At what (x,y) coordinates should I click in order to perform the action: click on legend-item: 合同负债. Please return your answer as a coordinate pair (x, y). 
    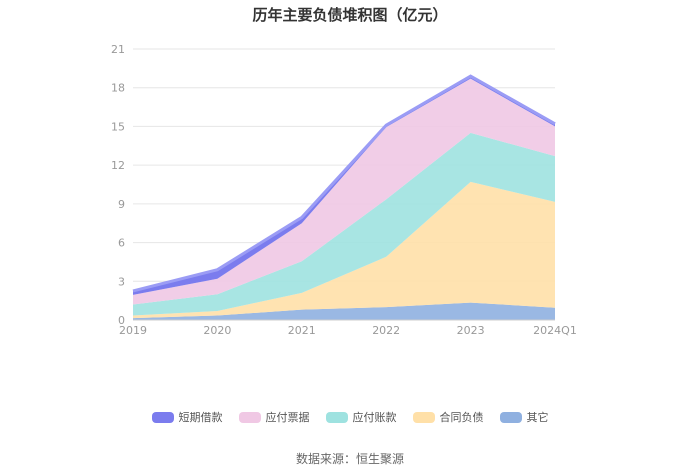
    Looking at the image, I should click on (448, 417).